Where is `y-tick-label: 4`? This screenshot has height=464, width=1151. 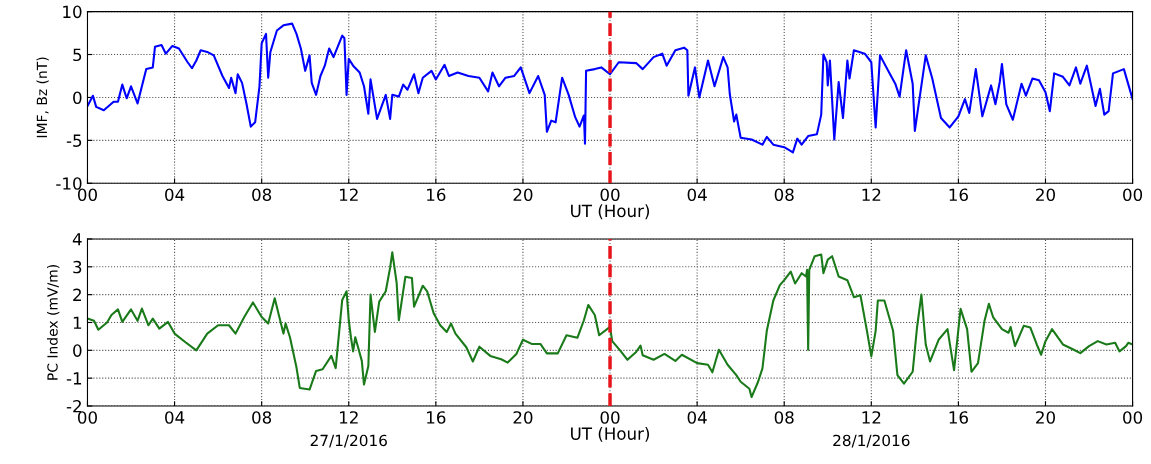 y-tick-label: 4 is located at coordinates (77, 239).